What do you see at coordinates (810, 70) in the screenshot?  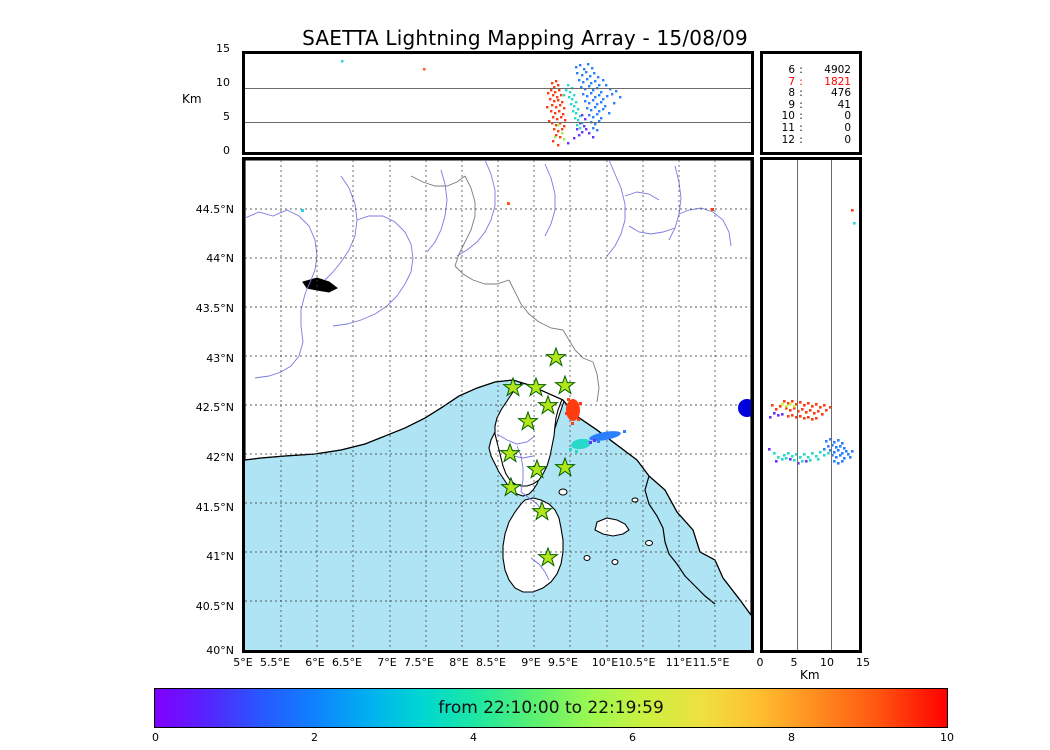 I see `stats-row: 6 : 4902` at bounding box center [810, 70].